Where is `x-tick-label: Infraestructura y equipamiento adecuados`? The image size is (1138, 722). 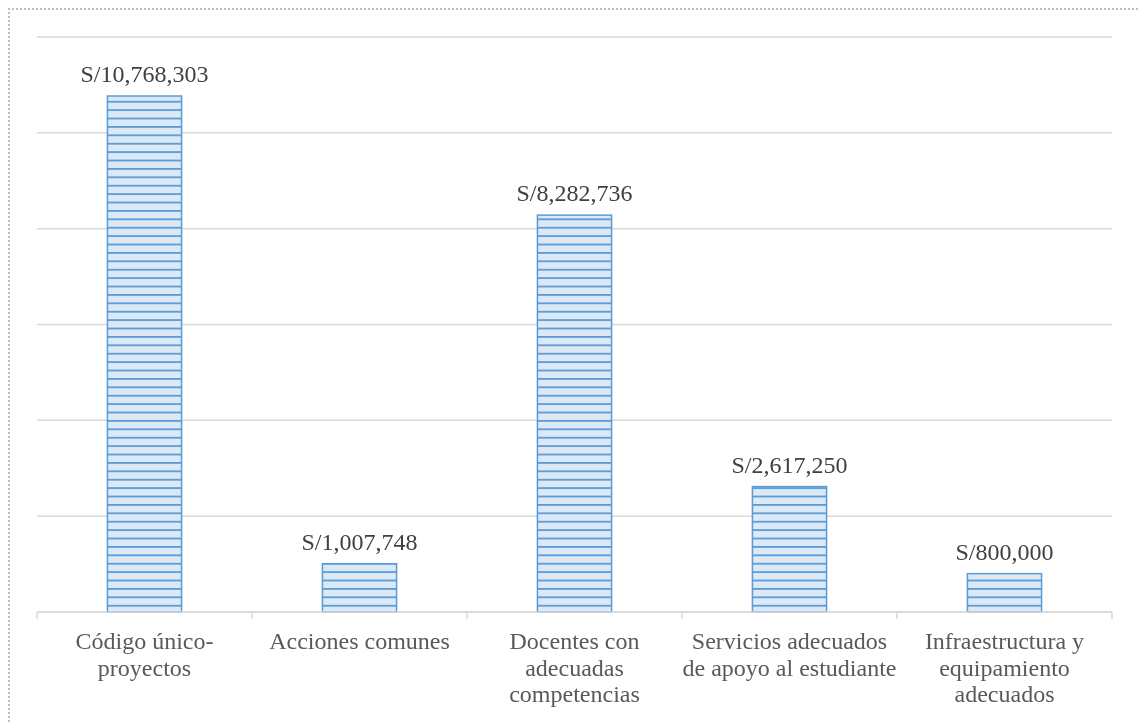 x-tick-label: Infraestructura y equipamiento adecuados is located at coordinates (1004, 667).